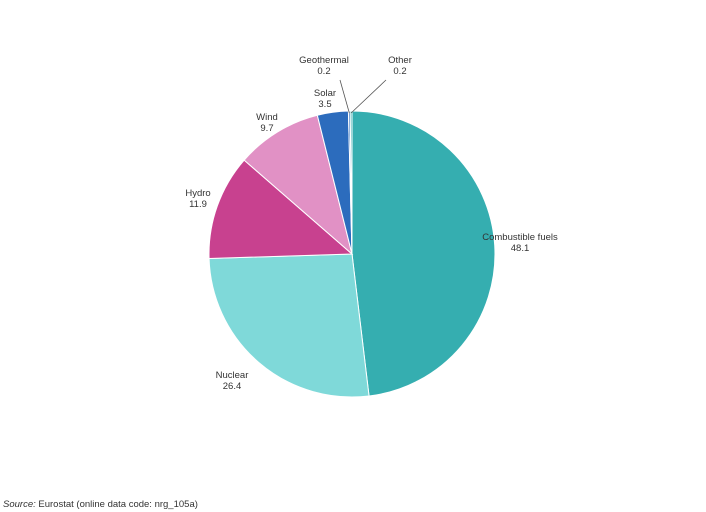 Image resolution: width=706 pixels, height=512 pixels. What do you see at coordinates (423, 253) in the screenshot?
I see `slice-combustible-fuels` at bounding box center [423, 253].